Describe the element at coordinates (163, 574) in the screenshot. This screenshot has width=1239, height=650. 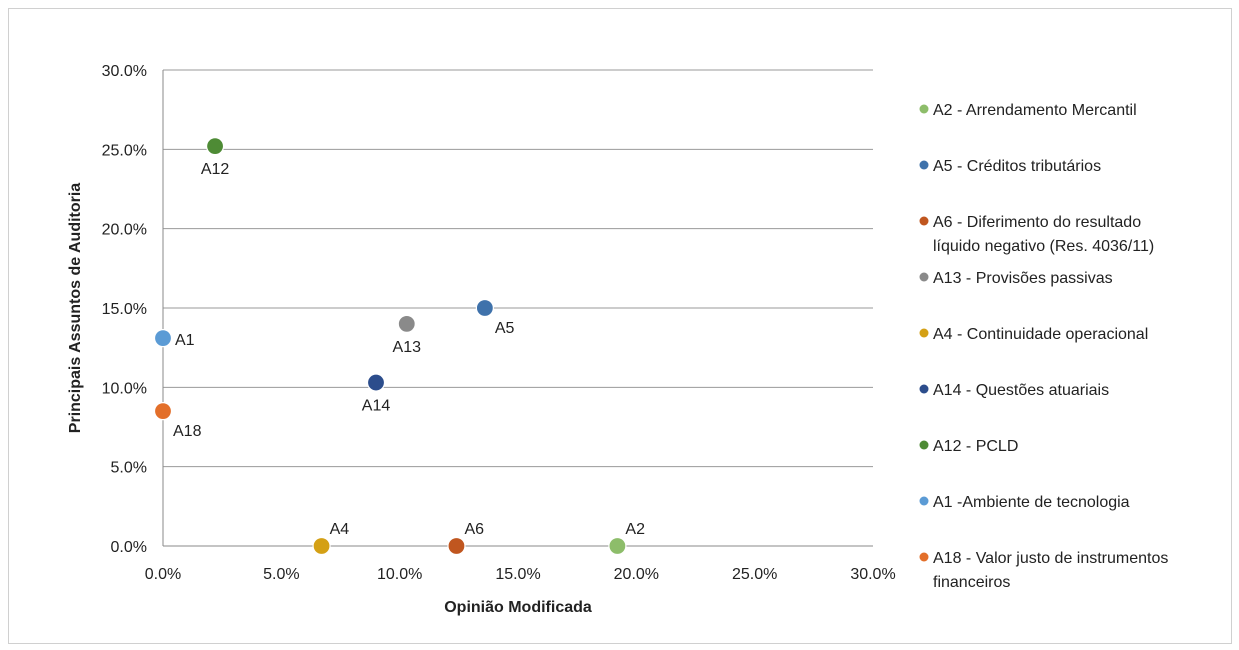
I see `x-tick-label: 0.0%` at that location.